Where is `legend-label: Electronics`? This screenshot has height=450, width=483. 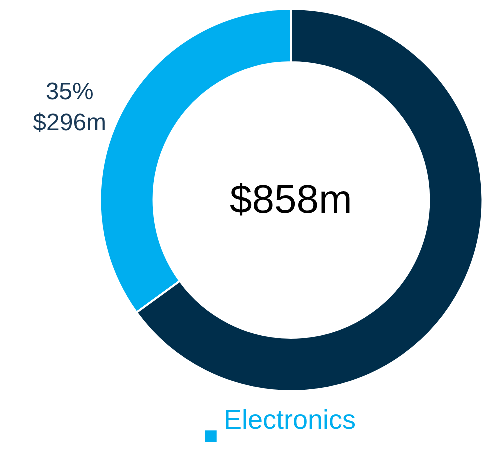
legend-label: Electronics is located at coordinates (290, 420).